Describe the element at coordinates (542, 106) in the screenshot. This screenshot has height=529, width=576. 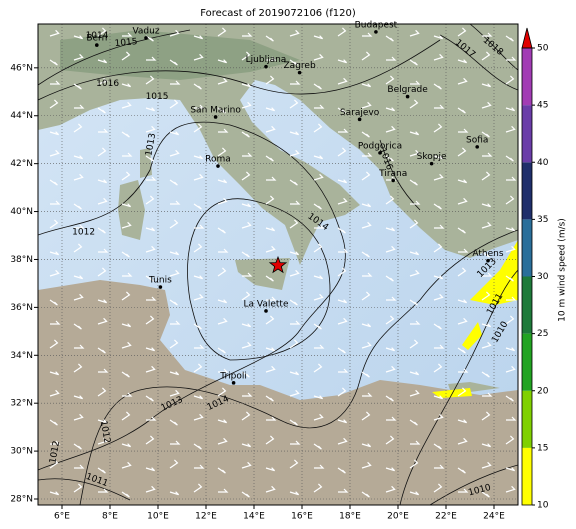
I see `colorbar-tick-label: 45` at that location.